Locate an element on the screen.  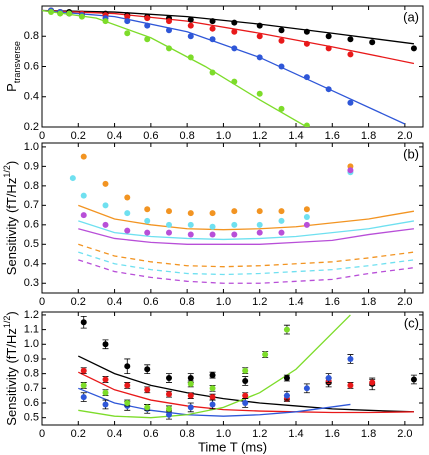
y-axis-label-part: 1/2 is located at coordinates (7, 171).